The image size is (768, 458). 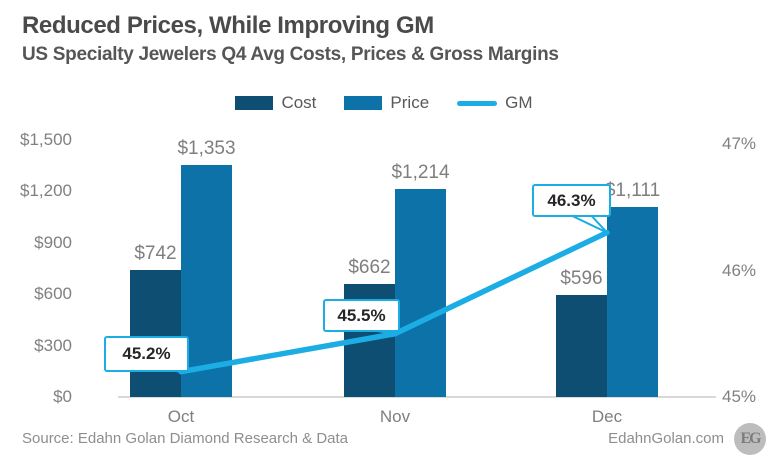 What do you see at coordinates (417, 397) in the screenshot?
I see `x-axis-line` at bounding box center [417, 397].